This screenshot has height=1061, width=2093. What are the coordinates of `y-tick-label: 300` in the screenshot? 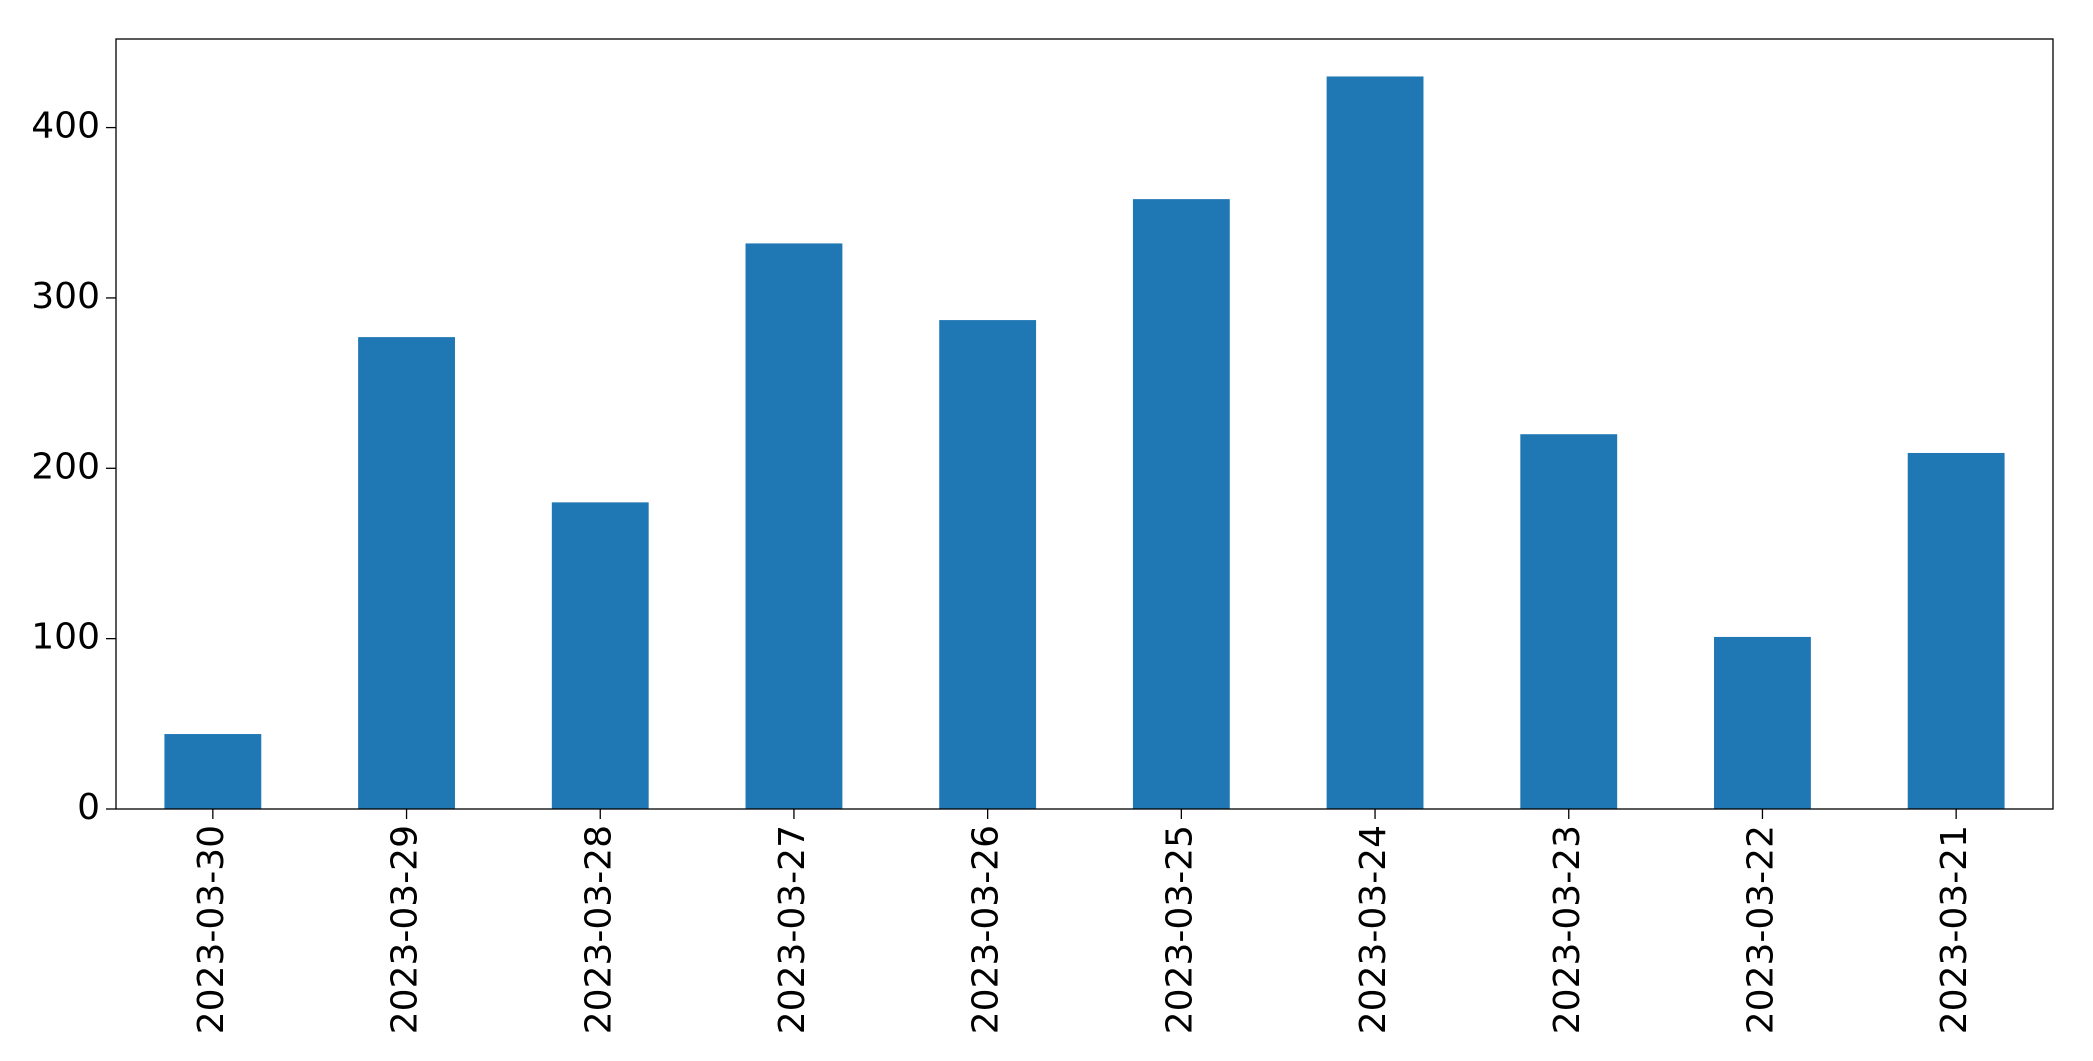 It's located at (65, 296).